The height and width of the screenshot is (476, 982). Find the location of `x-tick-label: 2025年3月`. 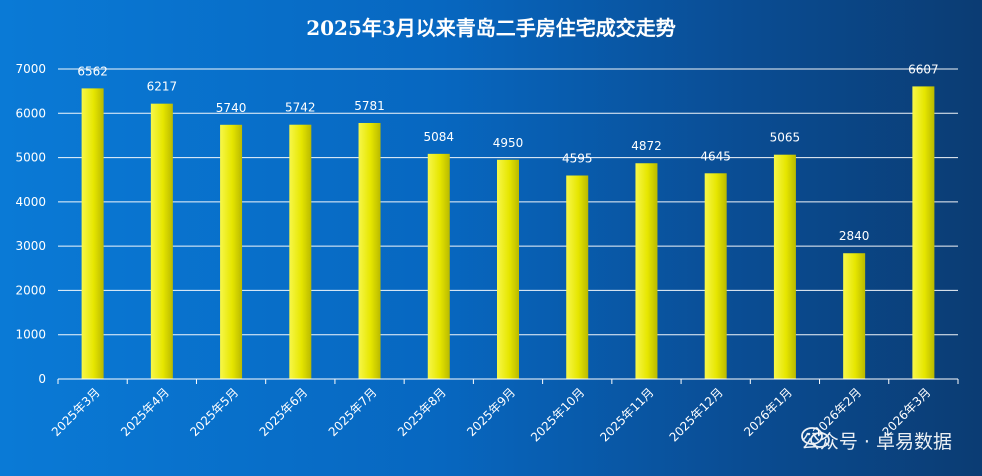

x-tick-label: 2025年3月 is located at coordinates (76, 412).